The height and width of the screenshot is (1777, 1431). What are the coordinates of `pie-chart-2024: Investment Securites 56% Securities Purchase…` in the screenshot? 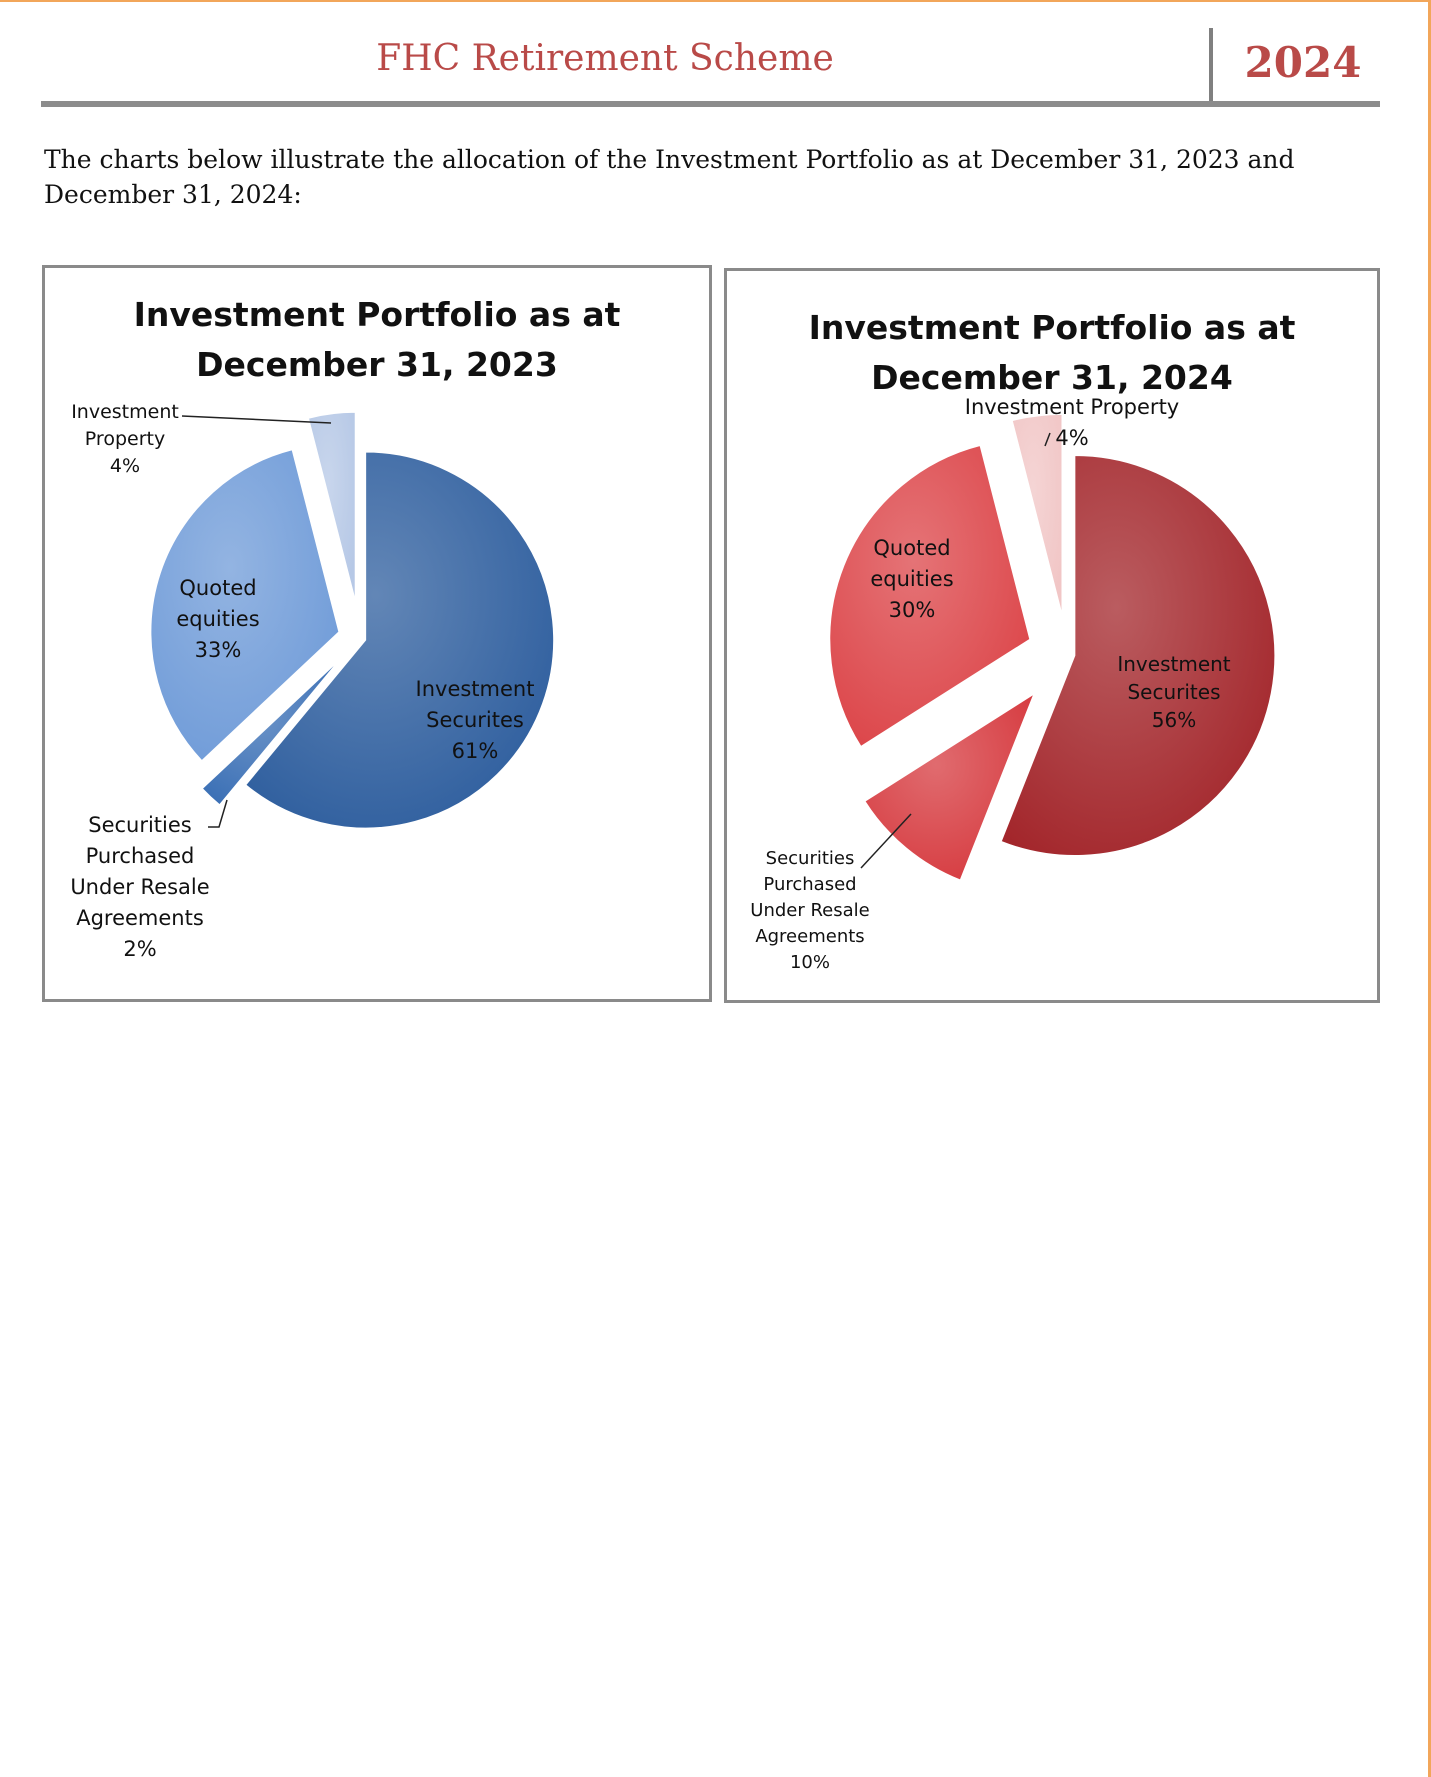 It's located at (1013, 684).